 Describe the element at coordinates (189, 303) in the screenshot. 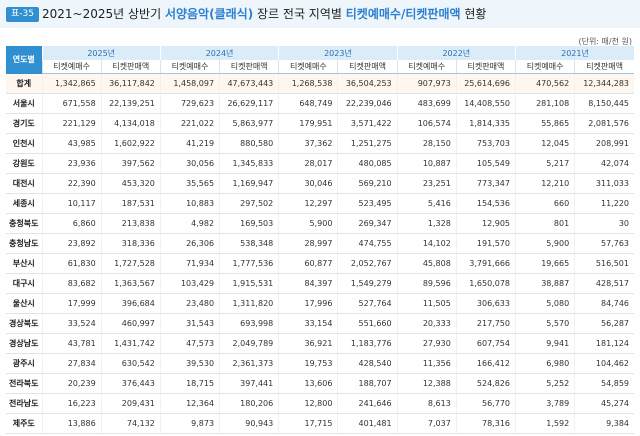

I see `ticket-count-cell: 23,480` at that location.